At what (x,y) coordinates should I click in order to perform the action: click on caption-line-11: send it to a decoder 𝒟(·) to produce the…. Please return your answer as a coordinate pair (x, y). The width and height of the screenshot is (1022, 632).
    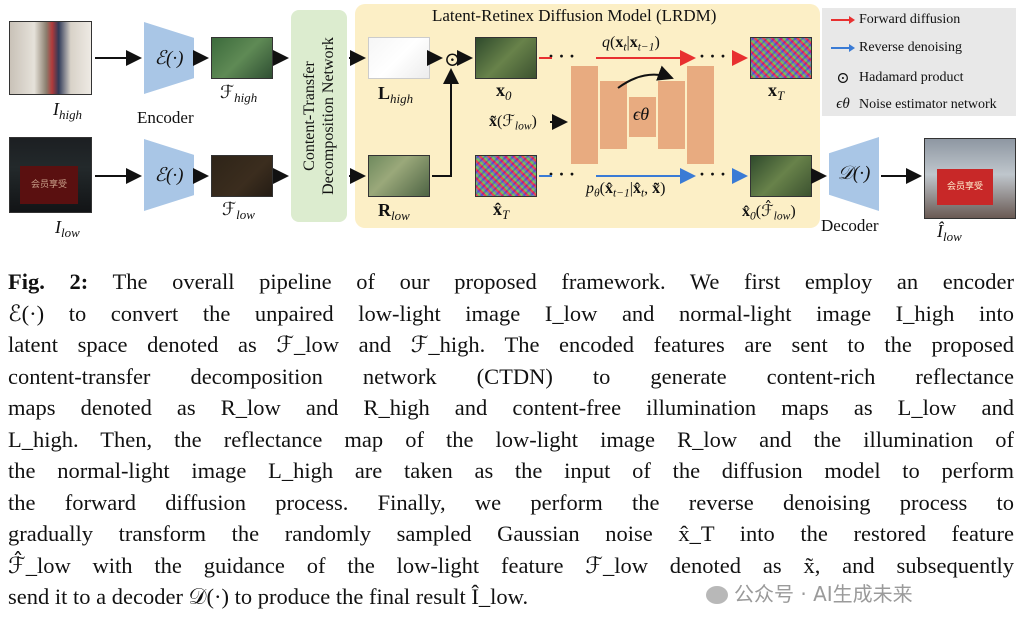
    Looking at the image, I should click on (268, 596).